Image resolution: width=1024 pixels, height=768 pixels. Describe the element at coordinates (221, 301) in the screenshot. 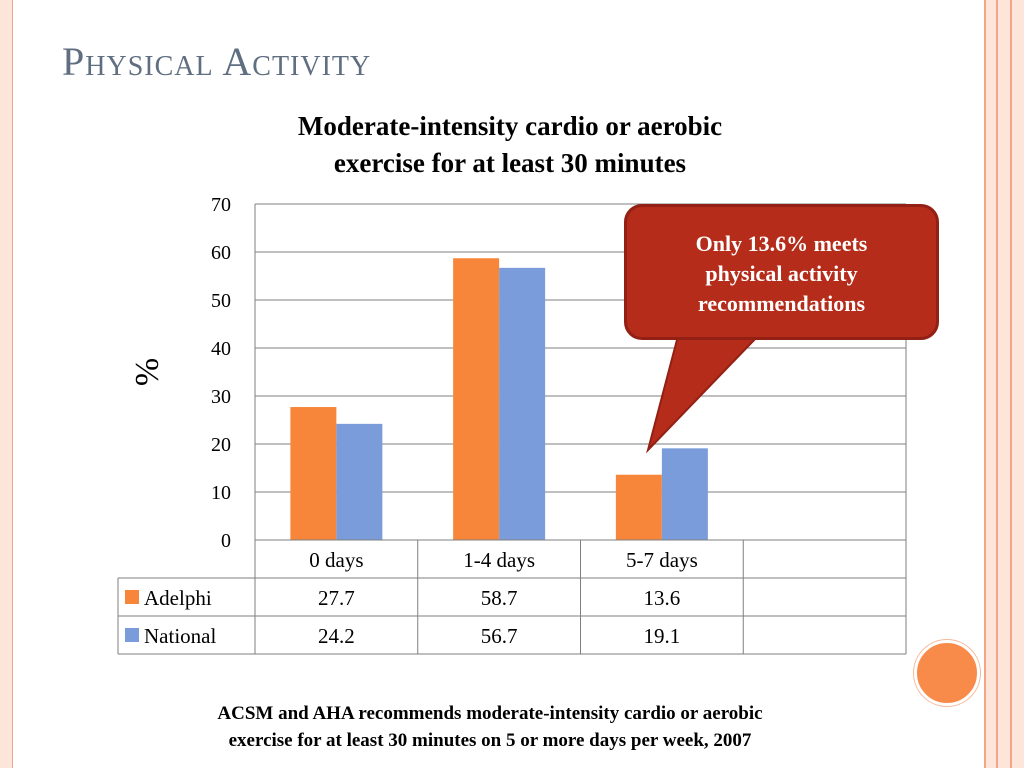

I see `y-tick-label: 50` at that location.